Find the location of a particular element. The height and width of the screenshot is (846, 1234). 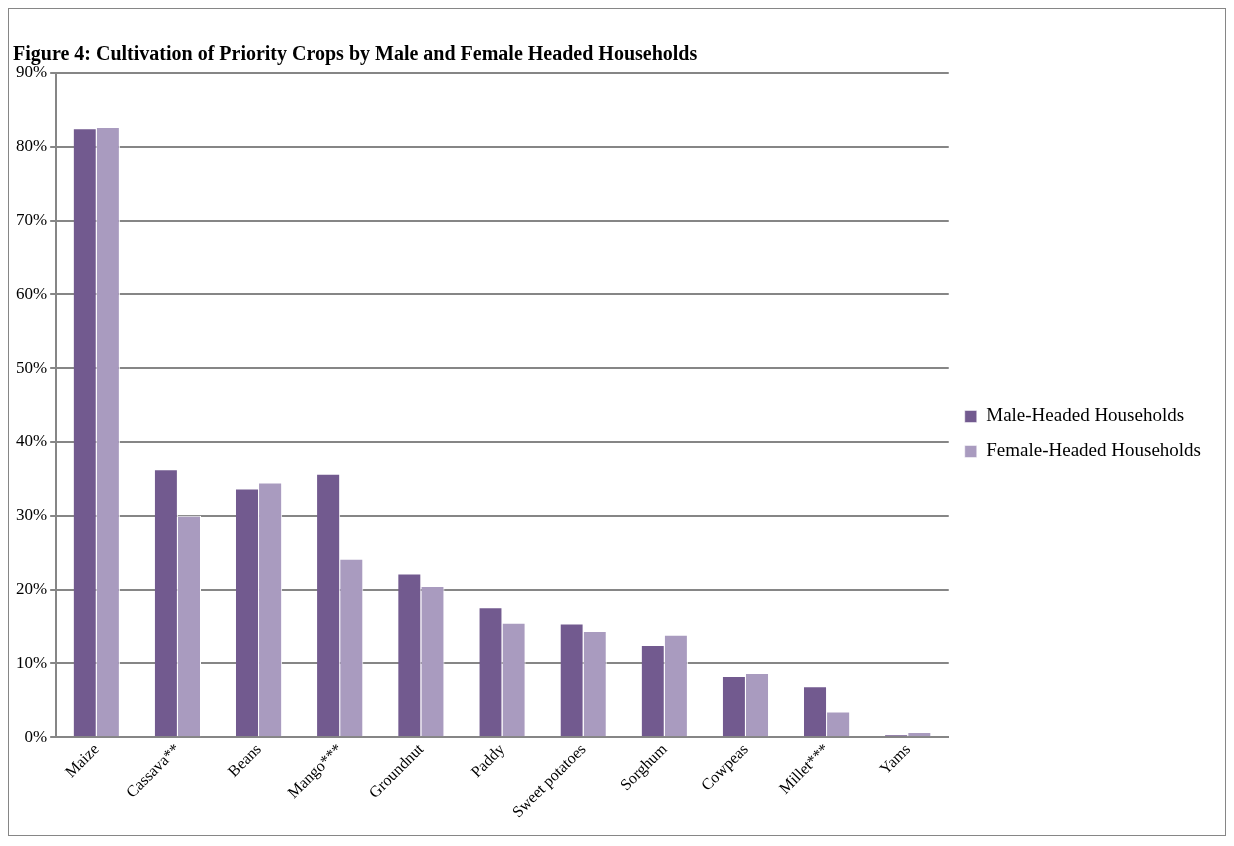

y-tick-label: 50% is located at coordinates (31, 367).